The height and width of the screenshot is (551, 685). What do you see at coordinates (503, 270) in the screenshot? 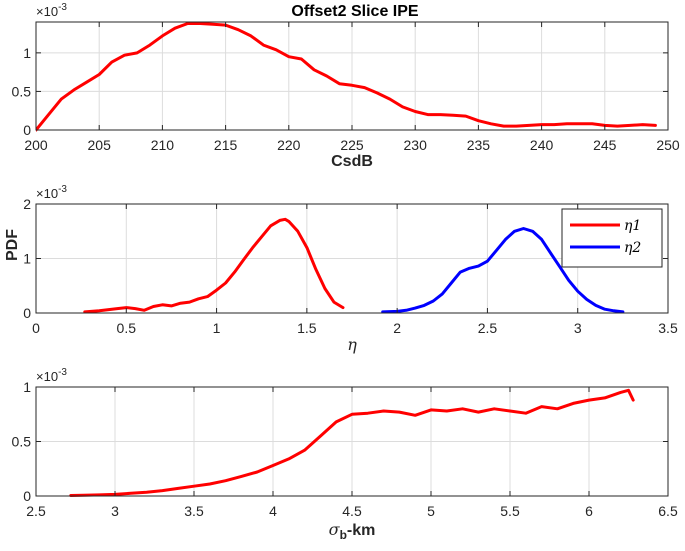
I see `series-line-η2` at bounding box center [503, 270].